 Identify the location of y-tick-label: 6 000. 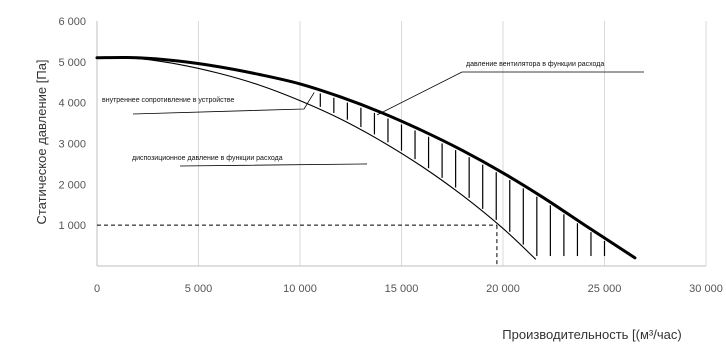
(72, 22).